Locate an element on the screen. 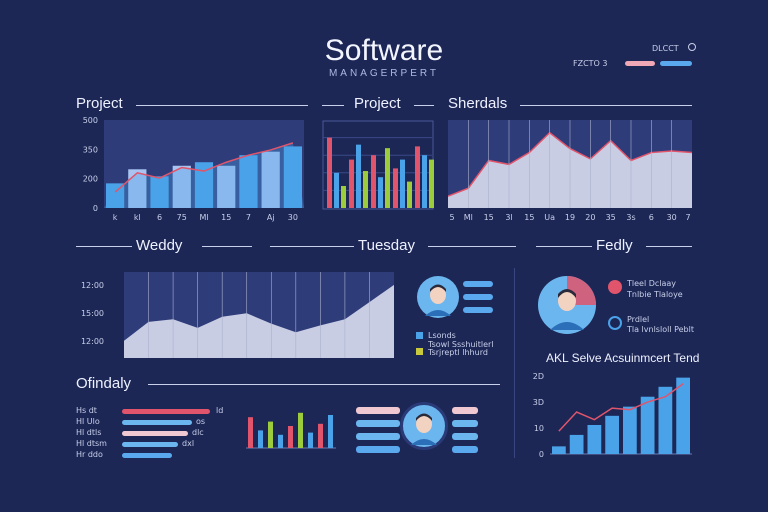 Image resolution: width=768 pixels, height=512 pixels. section-tuesday: Tuesday is located at coordinates (386, 245).